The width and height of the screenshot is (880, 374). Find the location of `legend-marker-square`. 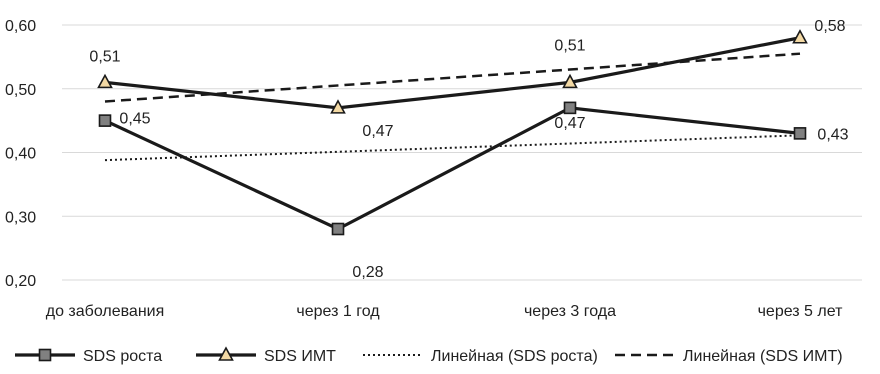

legend-marker-square is located at coordinates (45, 355).